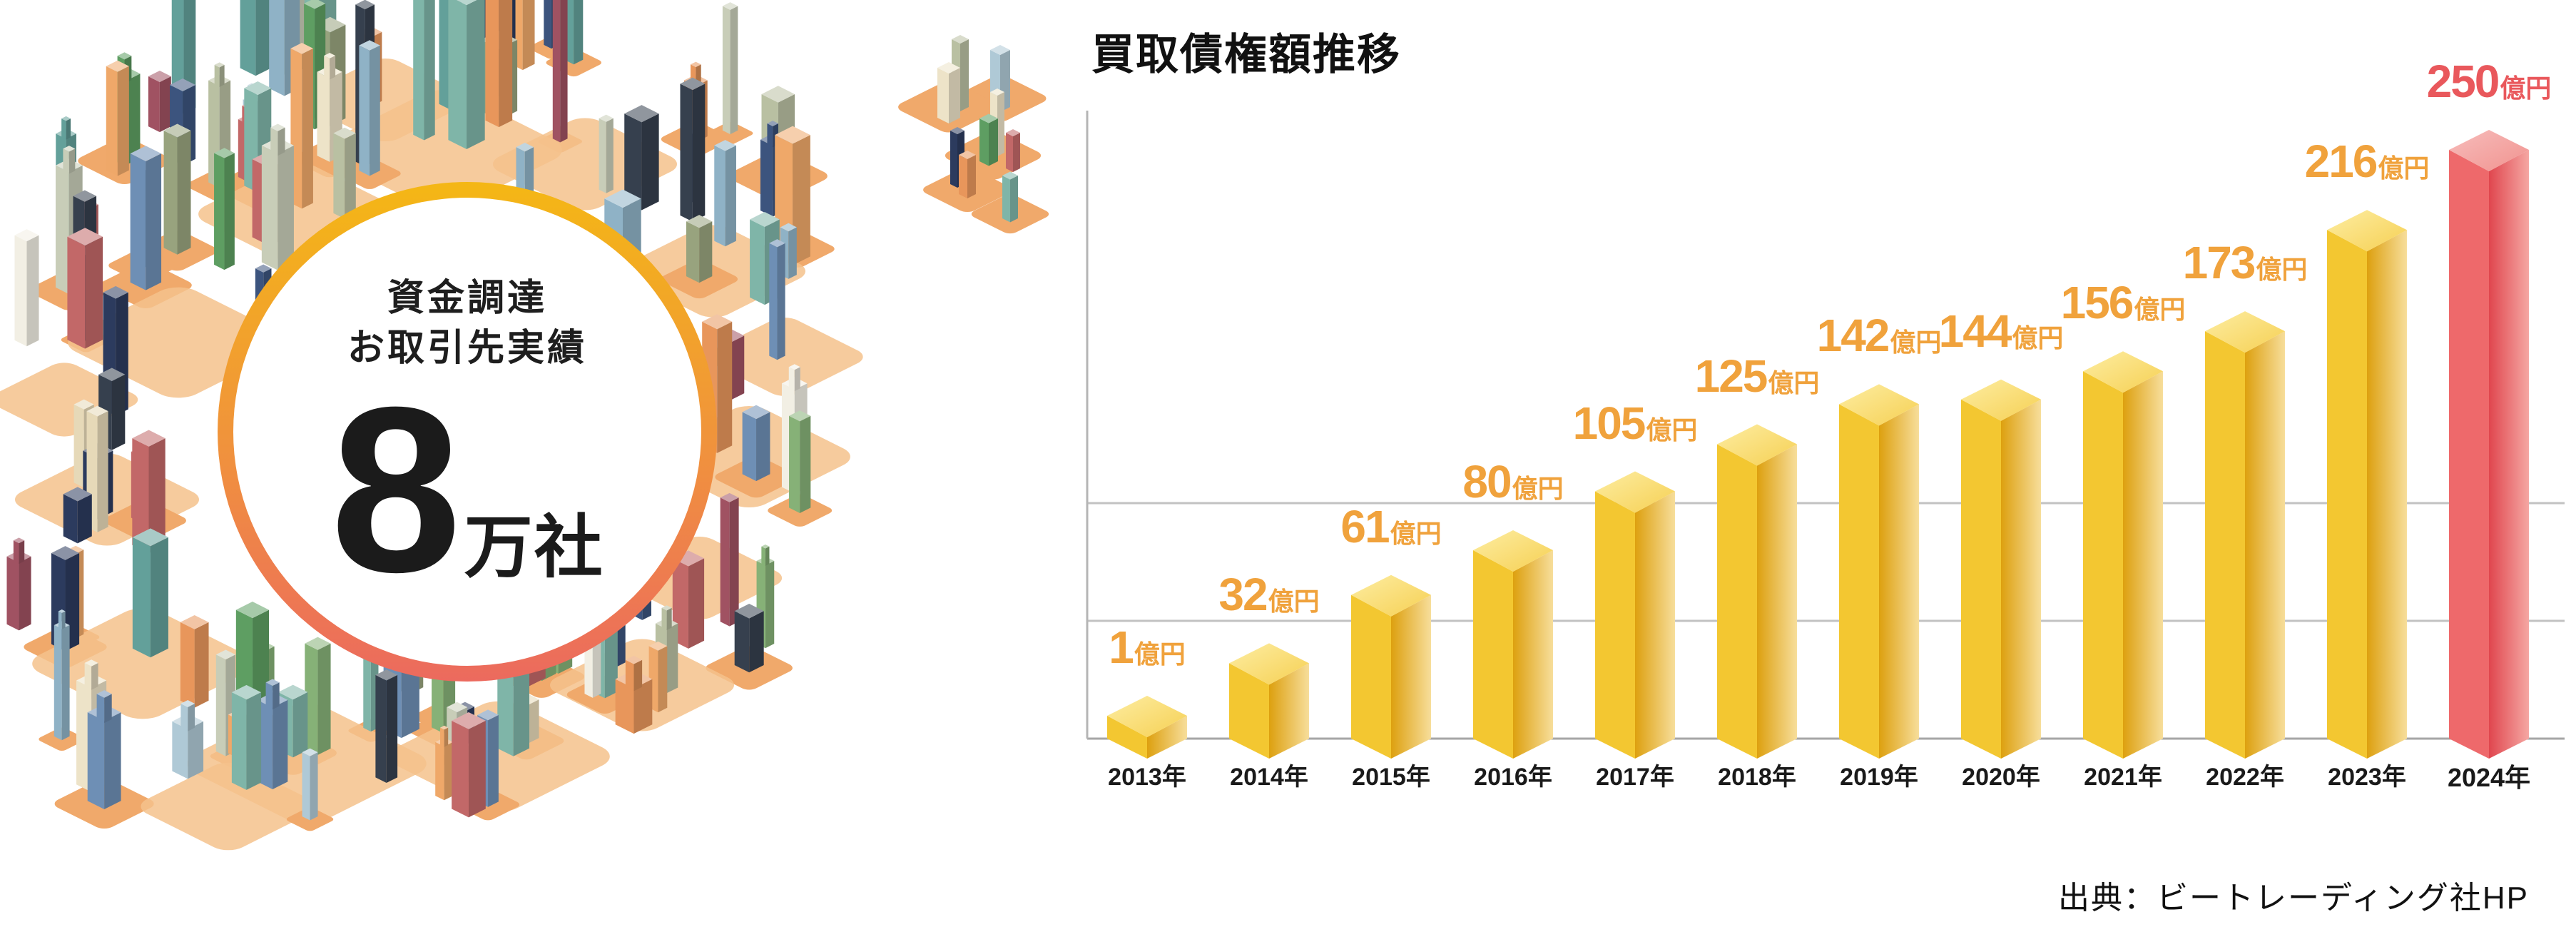 Image resolution: width=2576 pixels, height=942 pixels. What do you see at coordinates (1391, 666) in the screenshot?
I see `bar-2015年` at bounding box center [1391, 666].